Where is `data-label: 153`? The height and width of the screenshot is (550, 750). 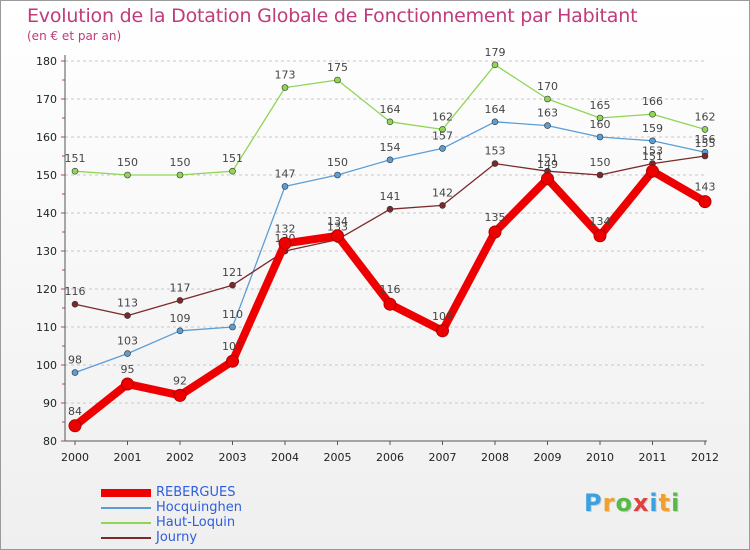
data-label: 153 is located at coordinates (495, 151).